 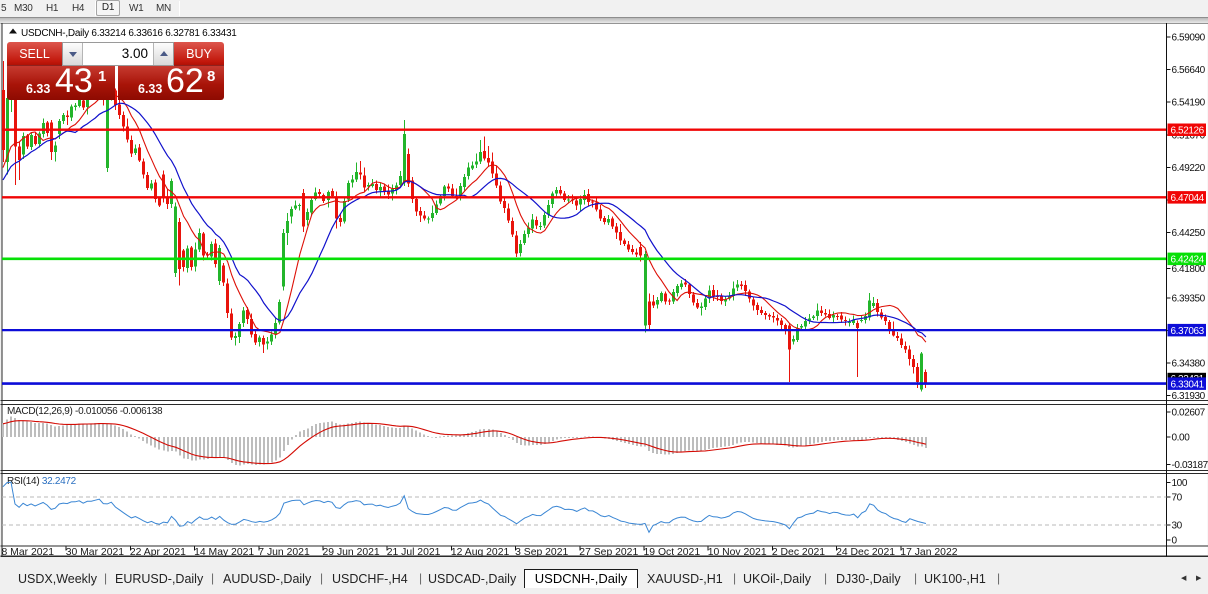 What do you see at coordinates (28, 552) in the screenshot?
I see `svg-text: 8 Mar 2021` at bounding box center [28, 552].